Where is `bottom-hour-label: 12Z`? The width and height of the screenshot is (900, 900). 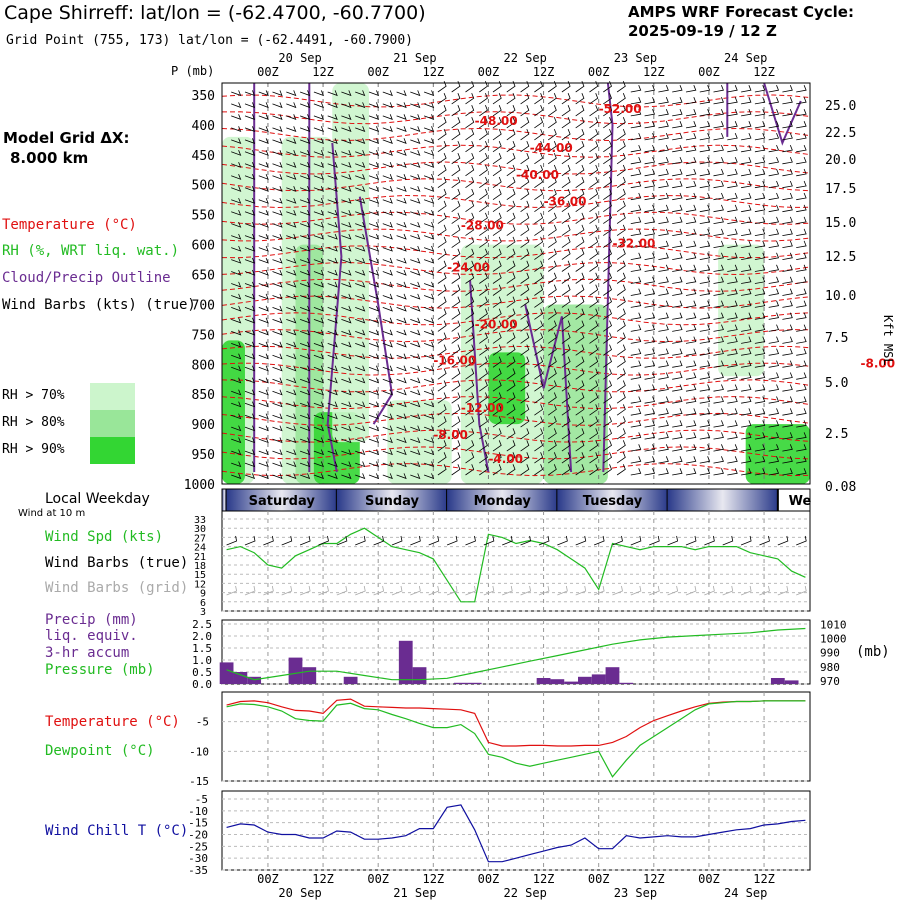
bottom-hour-label: 12Z is located at coordinates (654, 879).